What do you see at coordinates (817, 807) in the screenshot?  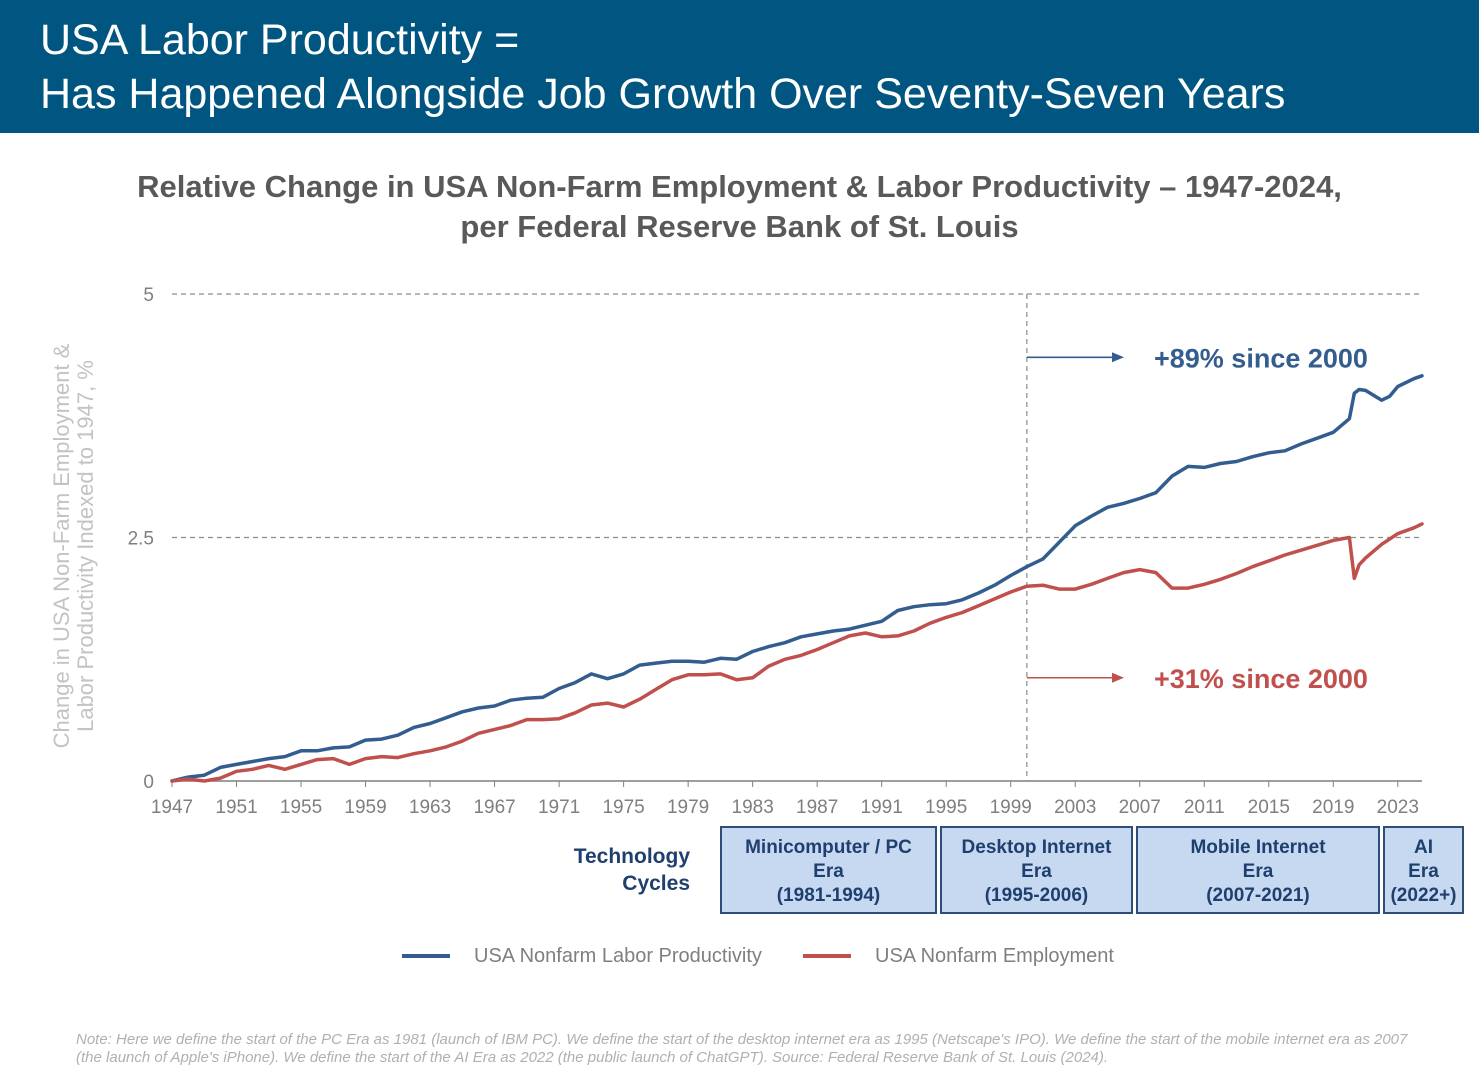 I see `x-tick-label: 1987` at bounding box center [817, 807].